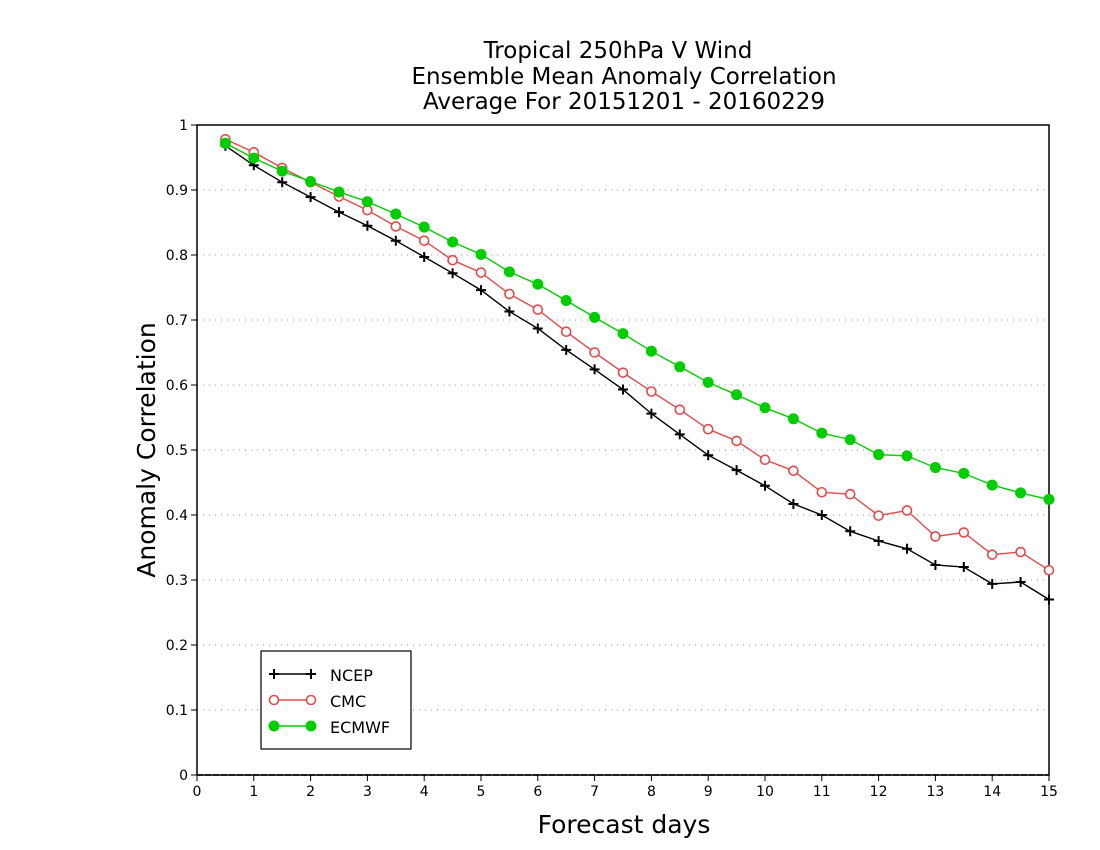  What do you see at coordinates (935, 792) in the screenshot?
I see `x-tick-label: 13` at bounding box center [935, 792].